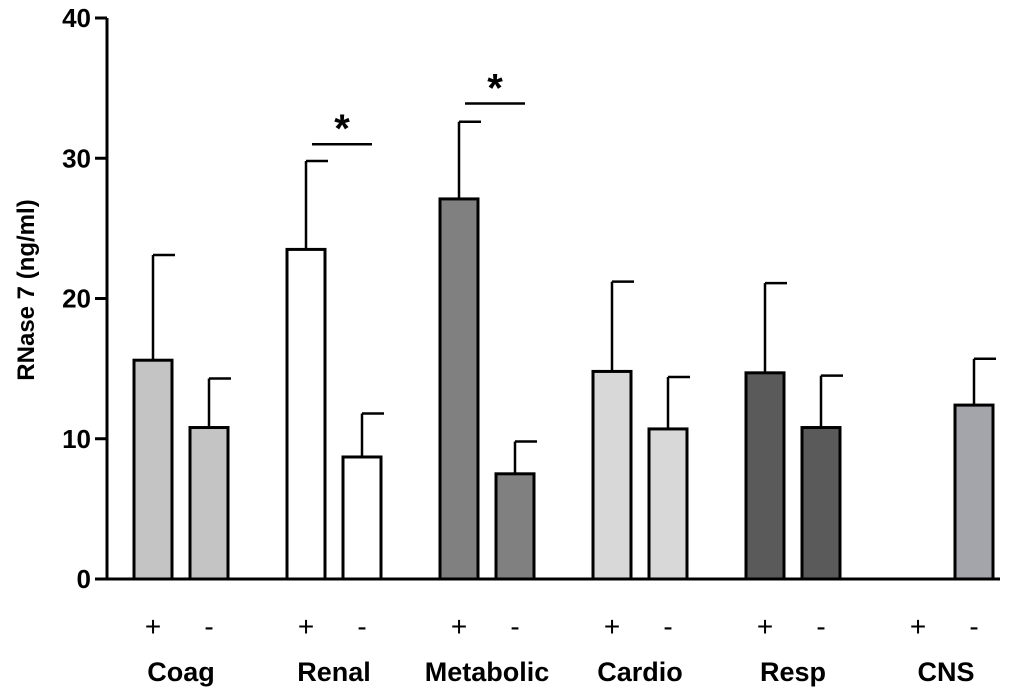 The height and width of the screenshot is (696, 1024). I want to click on category-label: Renal, so click(334, 672).